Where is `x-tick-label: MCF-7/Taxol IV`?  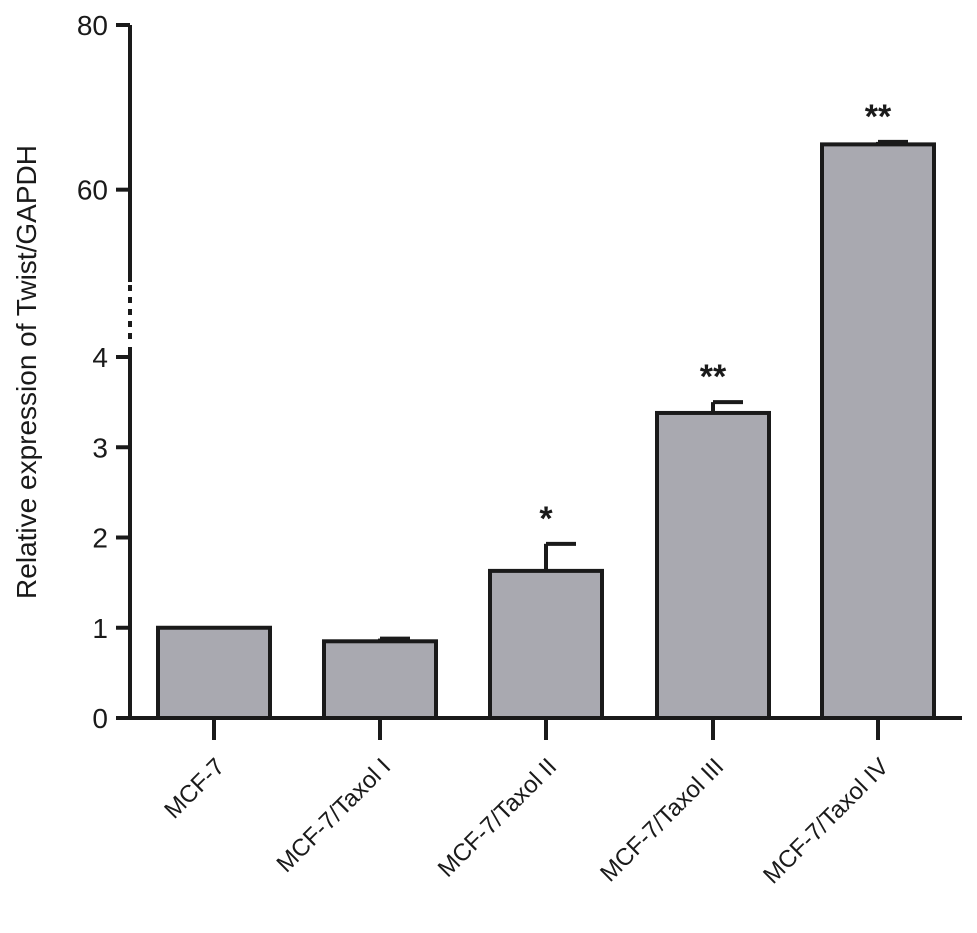 x-tick-label: MCF-7/Taxol IV is located at coordinates (826, 821).